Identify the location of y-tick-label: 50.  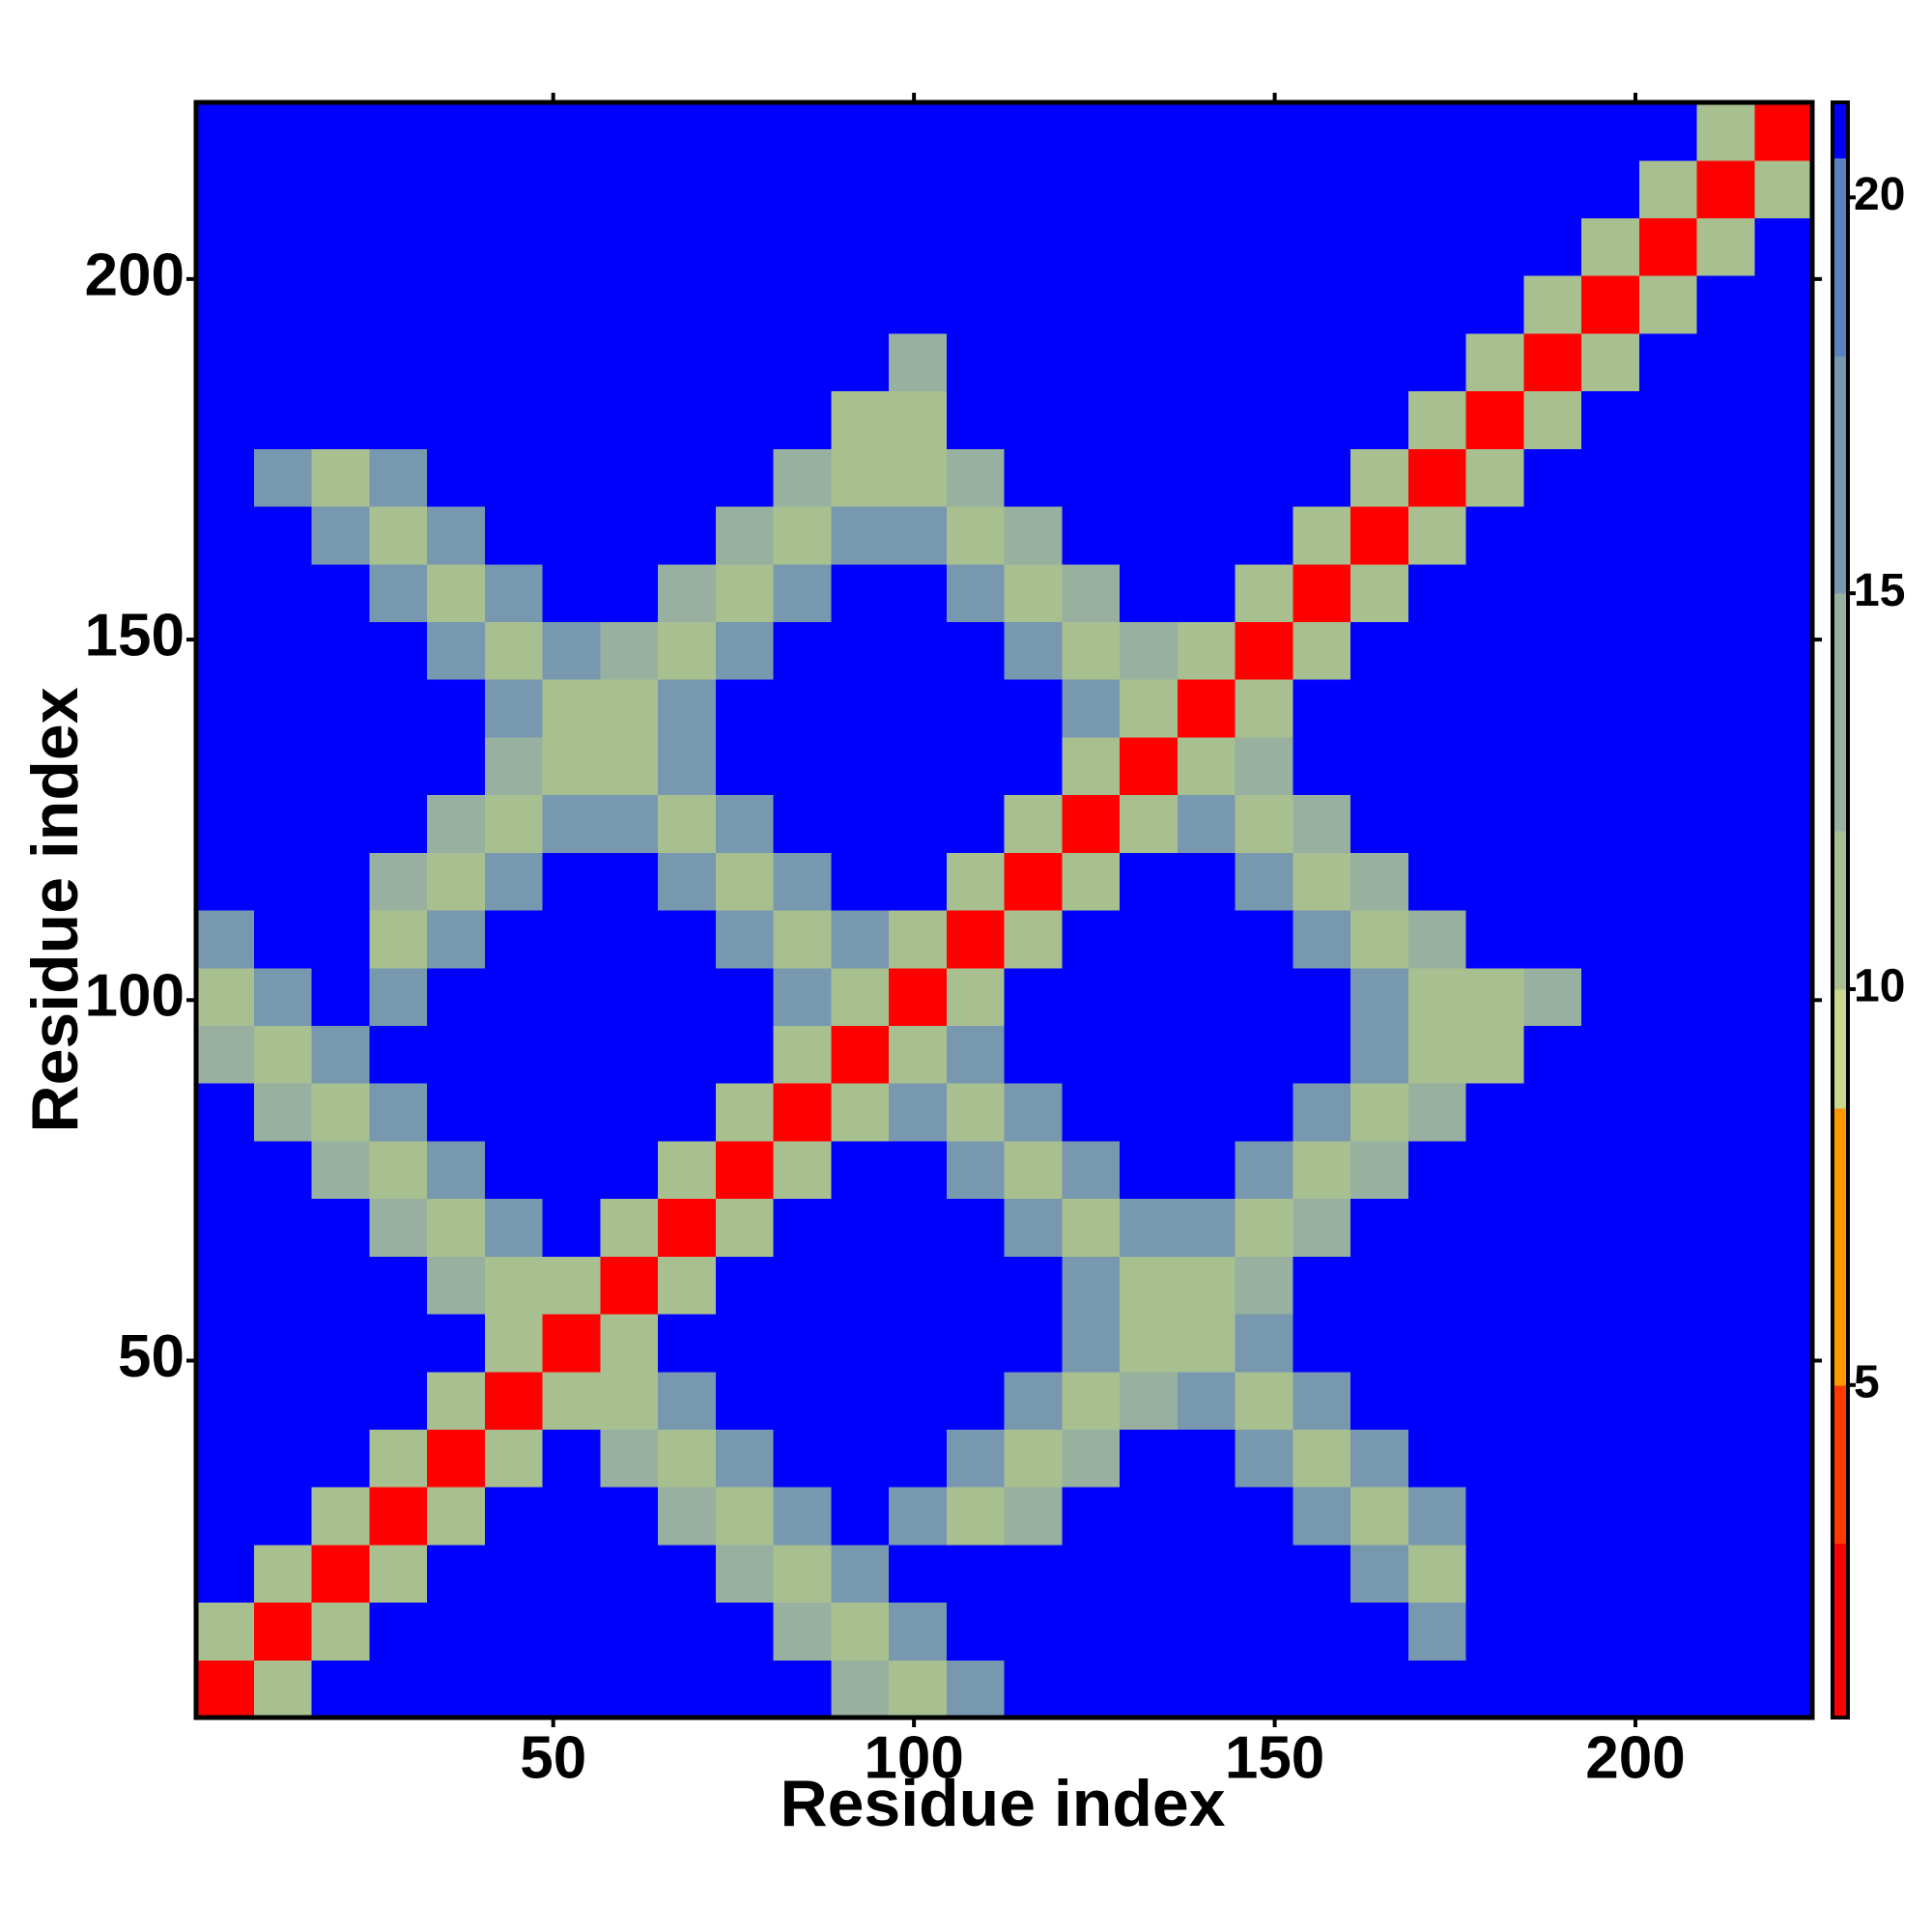
(151, 1356).